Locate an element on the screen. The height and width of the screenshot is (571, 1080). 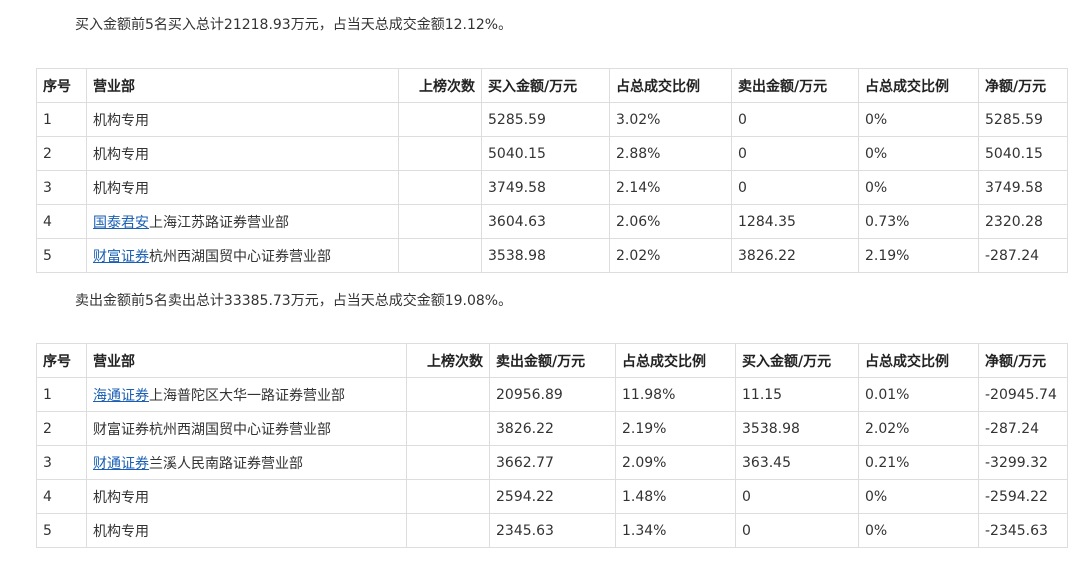
cell: 2.19% is located at coordinates (675, 428).